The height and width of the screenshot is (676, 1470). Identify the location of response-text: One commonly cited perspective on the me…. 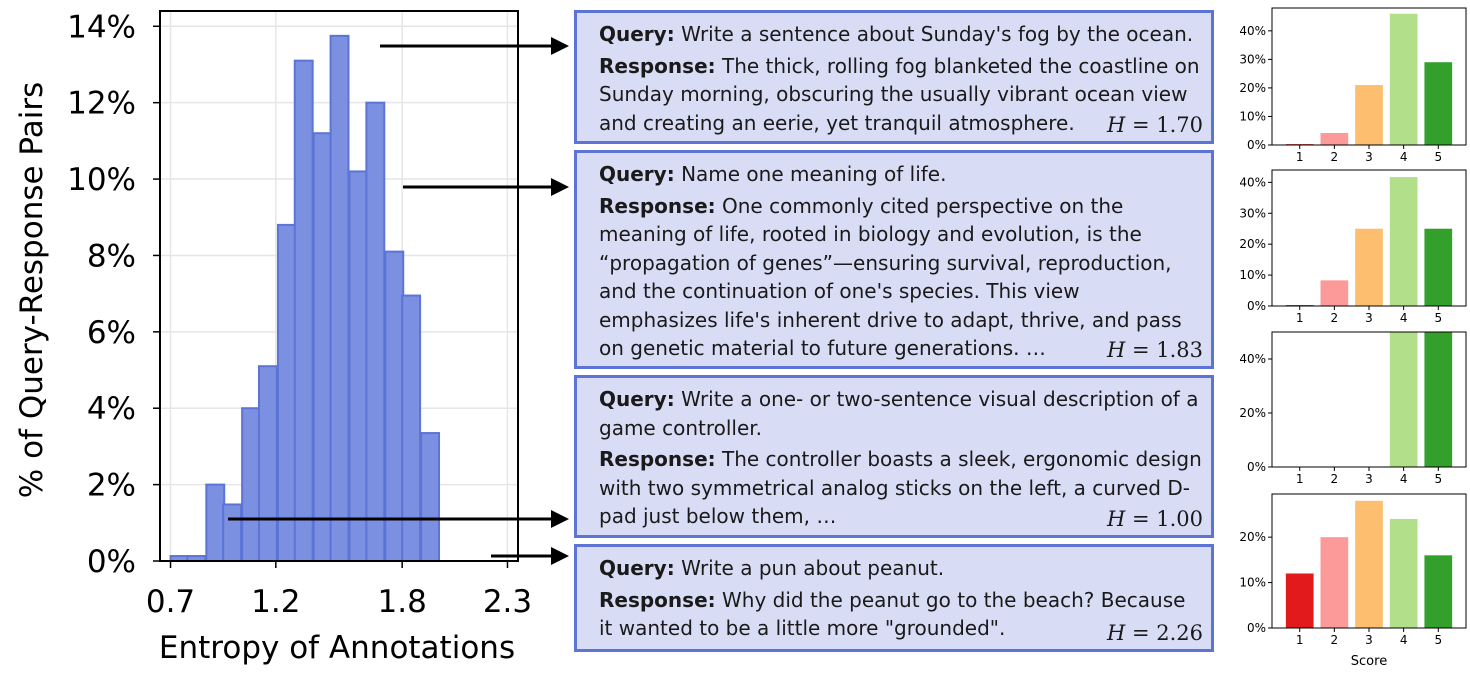
(890, 277).